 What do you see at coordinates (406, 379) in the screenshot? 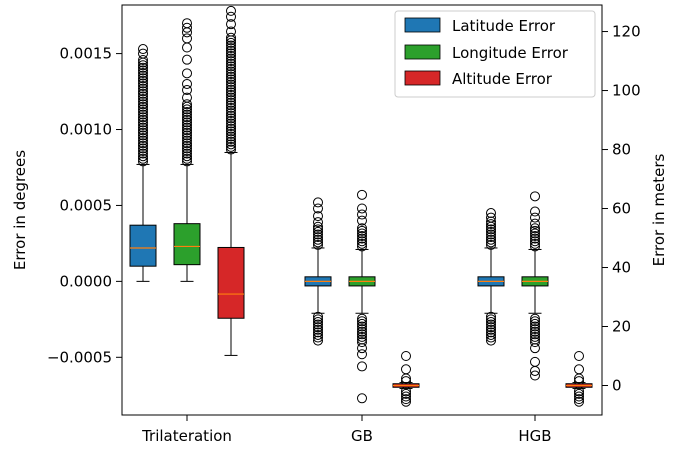
I see `box-altitude-error-gb` at bounding box center [406, 379].